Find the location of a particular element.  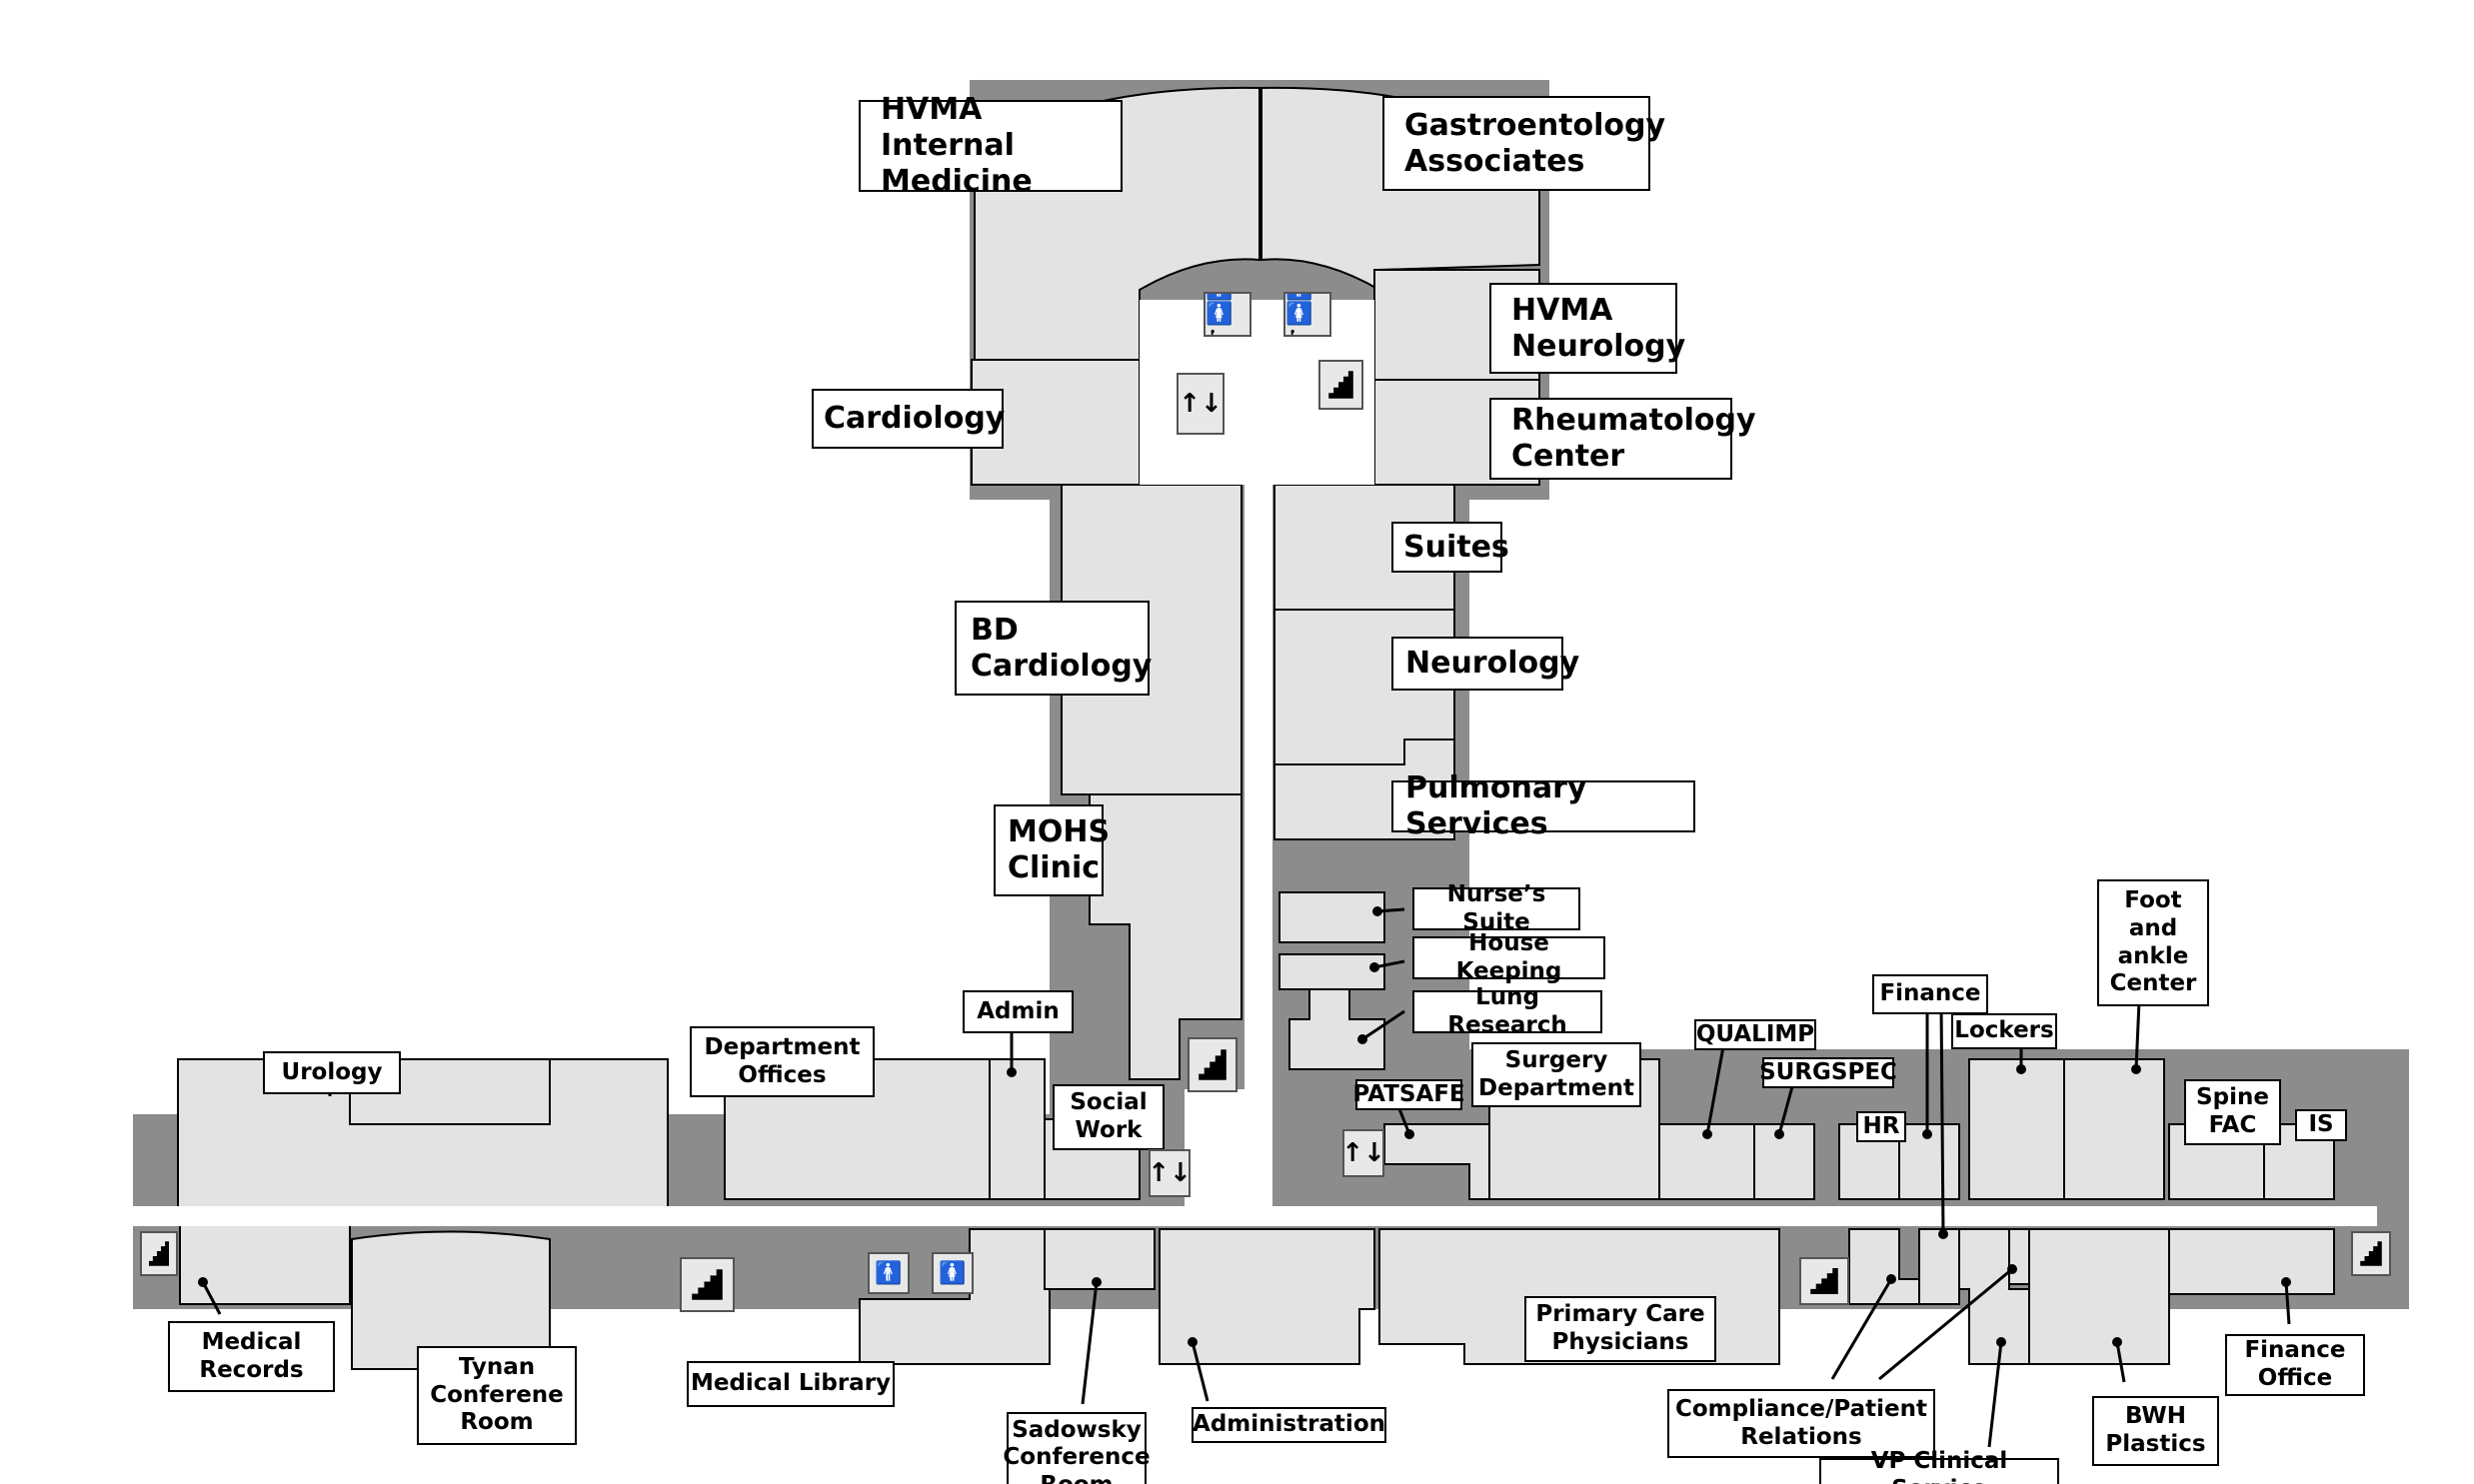

label-suites: Suites is located at coordinates (1450, 547).